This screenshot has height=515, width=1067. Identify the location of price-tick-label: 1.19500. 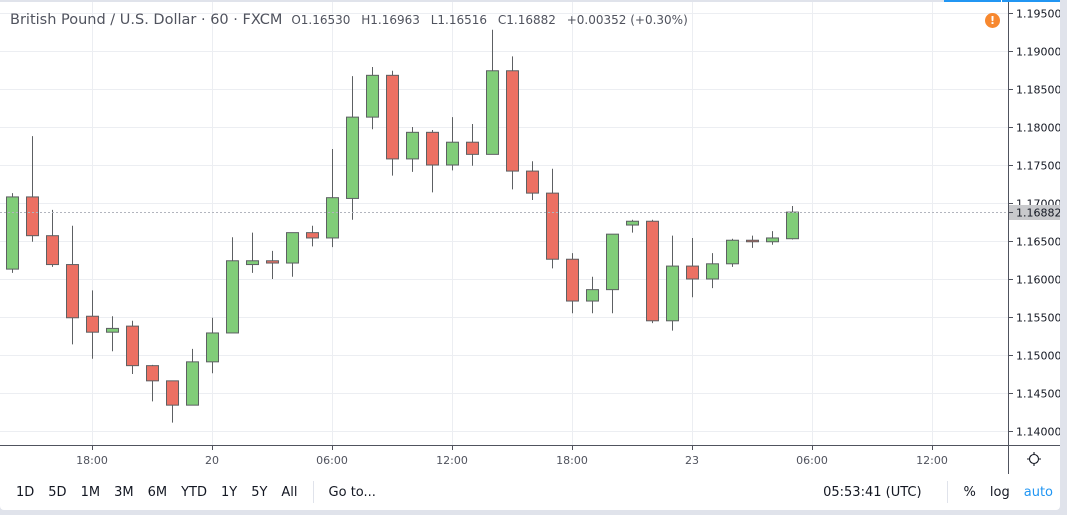
(1038, 14).